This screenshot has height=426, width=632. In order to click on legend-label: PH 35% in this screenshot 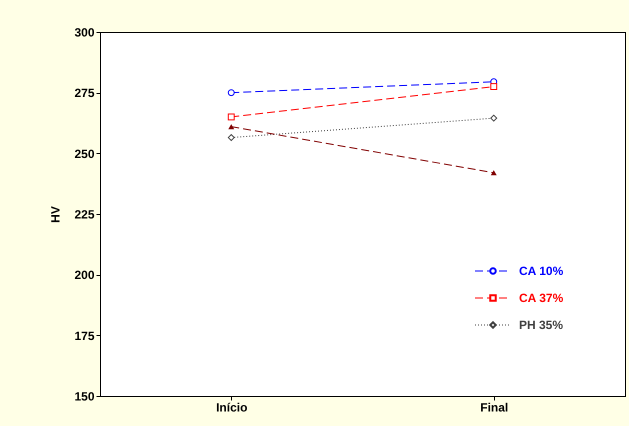, I will do `click(541, 325)`.